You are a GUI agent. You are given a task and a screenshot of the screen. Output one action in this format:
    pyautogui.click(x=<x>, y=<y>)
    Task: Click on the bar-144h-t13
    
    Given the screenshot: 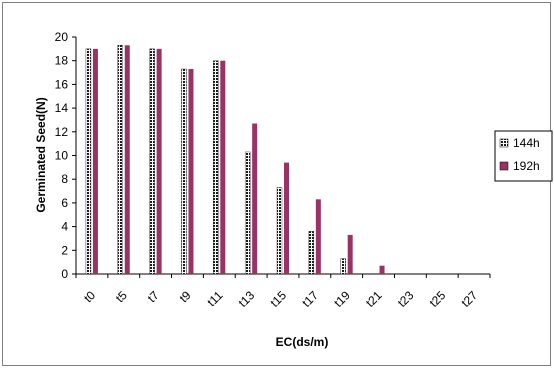 What is the action you would take?
    pyautogui.click(x=247, y=213)
    